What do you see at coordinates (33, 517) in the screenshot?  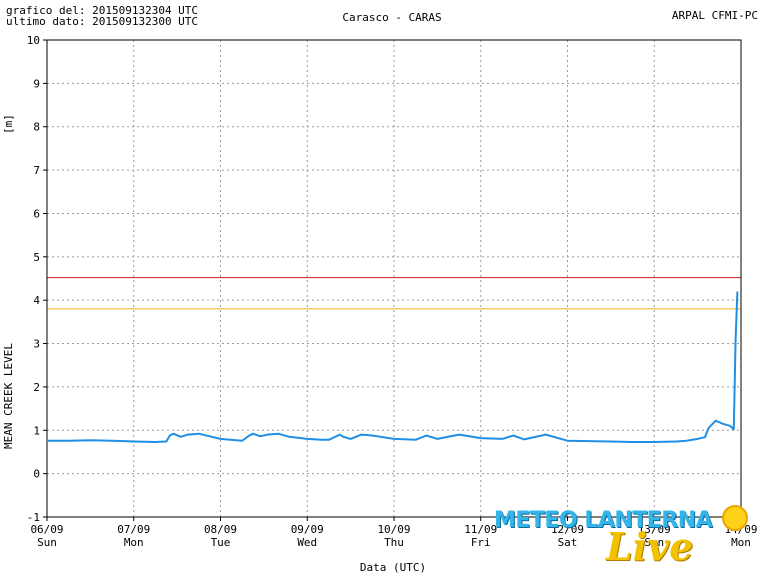 I see `y-tick-label: -1` at bounding box center [33, 517].